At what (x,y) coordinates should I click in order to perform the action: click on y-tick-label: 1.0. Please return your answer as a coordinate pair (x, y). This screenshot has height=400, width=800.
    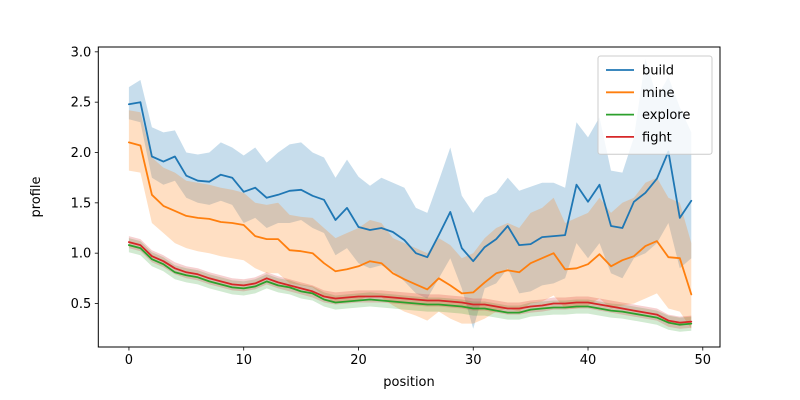
    Looking at the image, I should click on (81, 254).